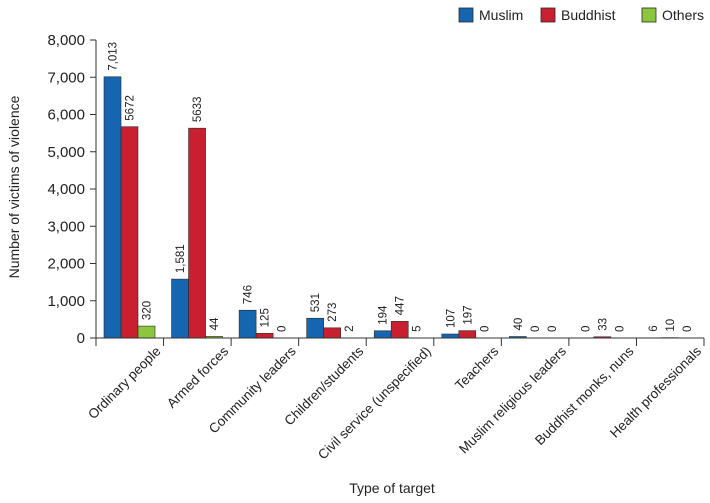 Image resolution: width=710 pixels, height=503 pixels. What do you see at coordinates (418, 328) in the screenshot?
I see `data-label-others-civil-service-unspecified: 5` at bounding box center [418, 328].